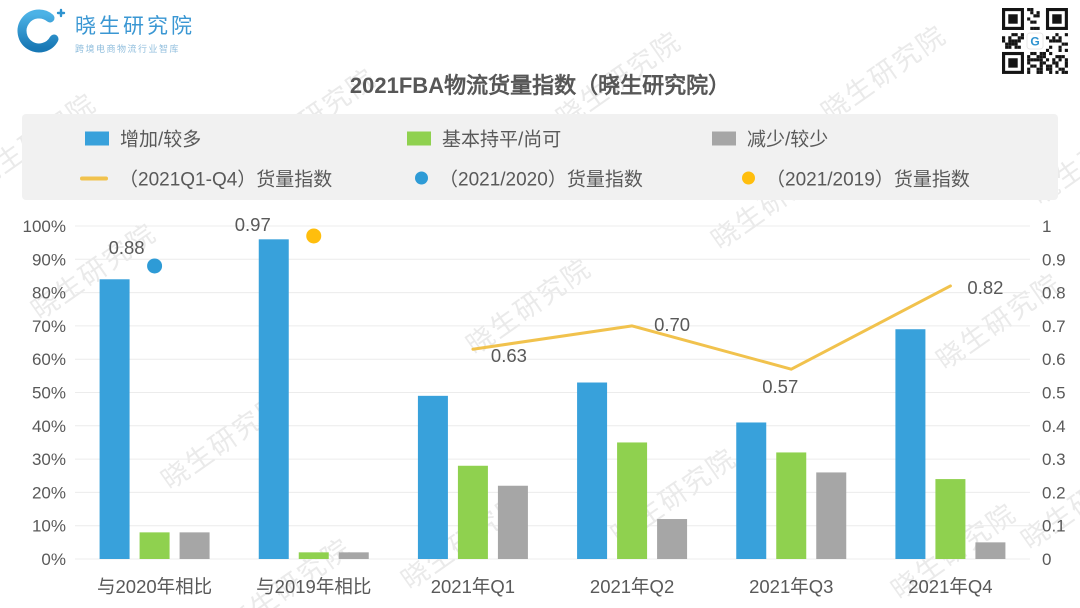  Describe the element at coordinates (632, 500) in the screenshot. I see `bar-series2-cat4` at that location.